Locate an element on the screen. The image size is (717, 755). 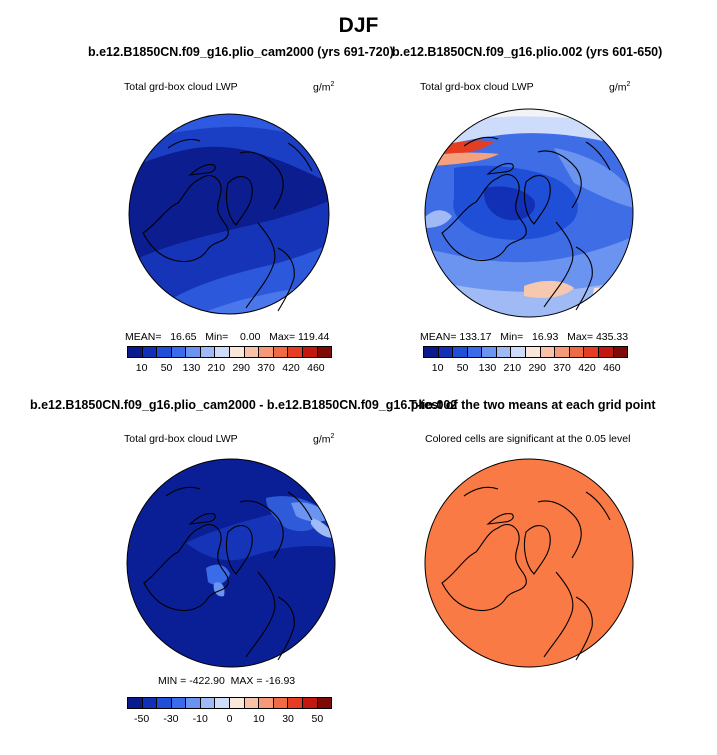
panel-1-colorbar-tick-label: 290 is located at coordinates (241, 368).